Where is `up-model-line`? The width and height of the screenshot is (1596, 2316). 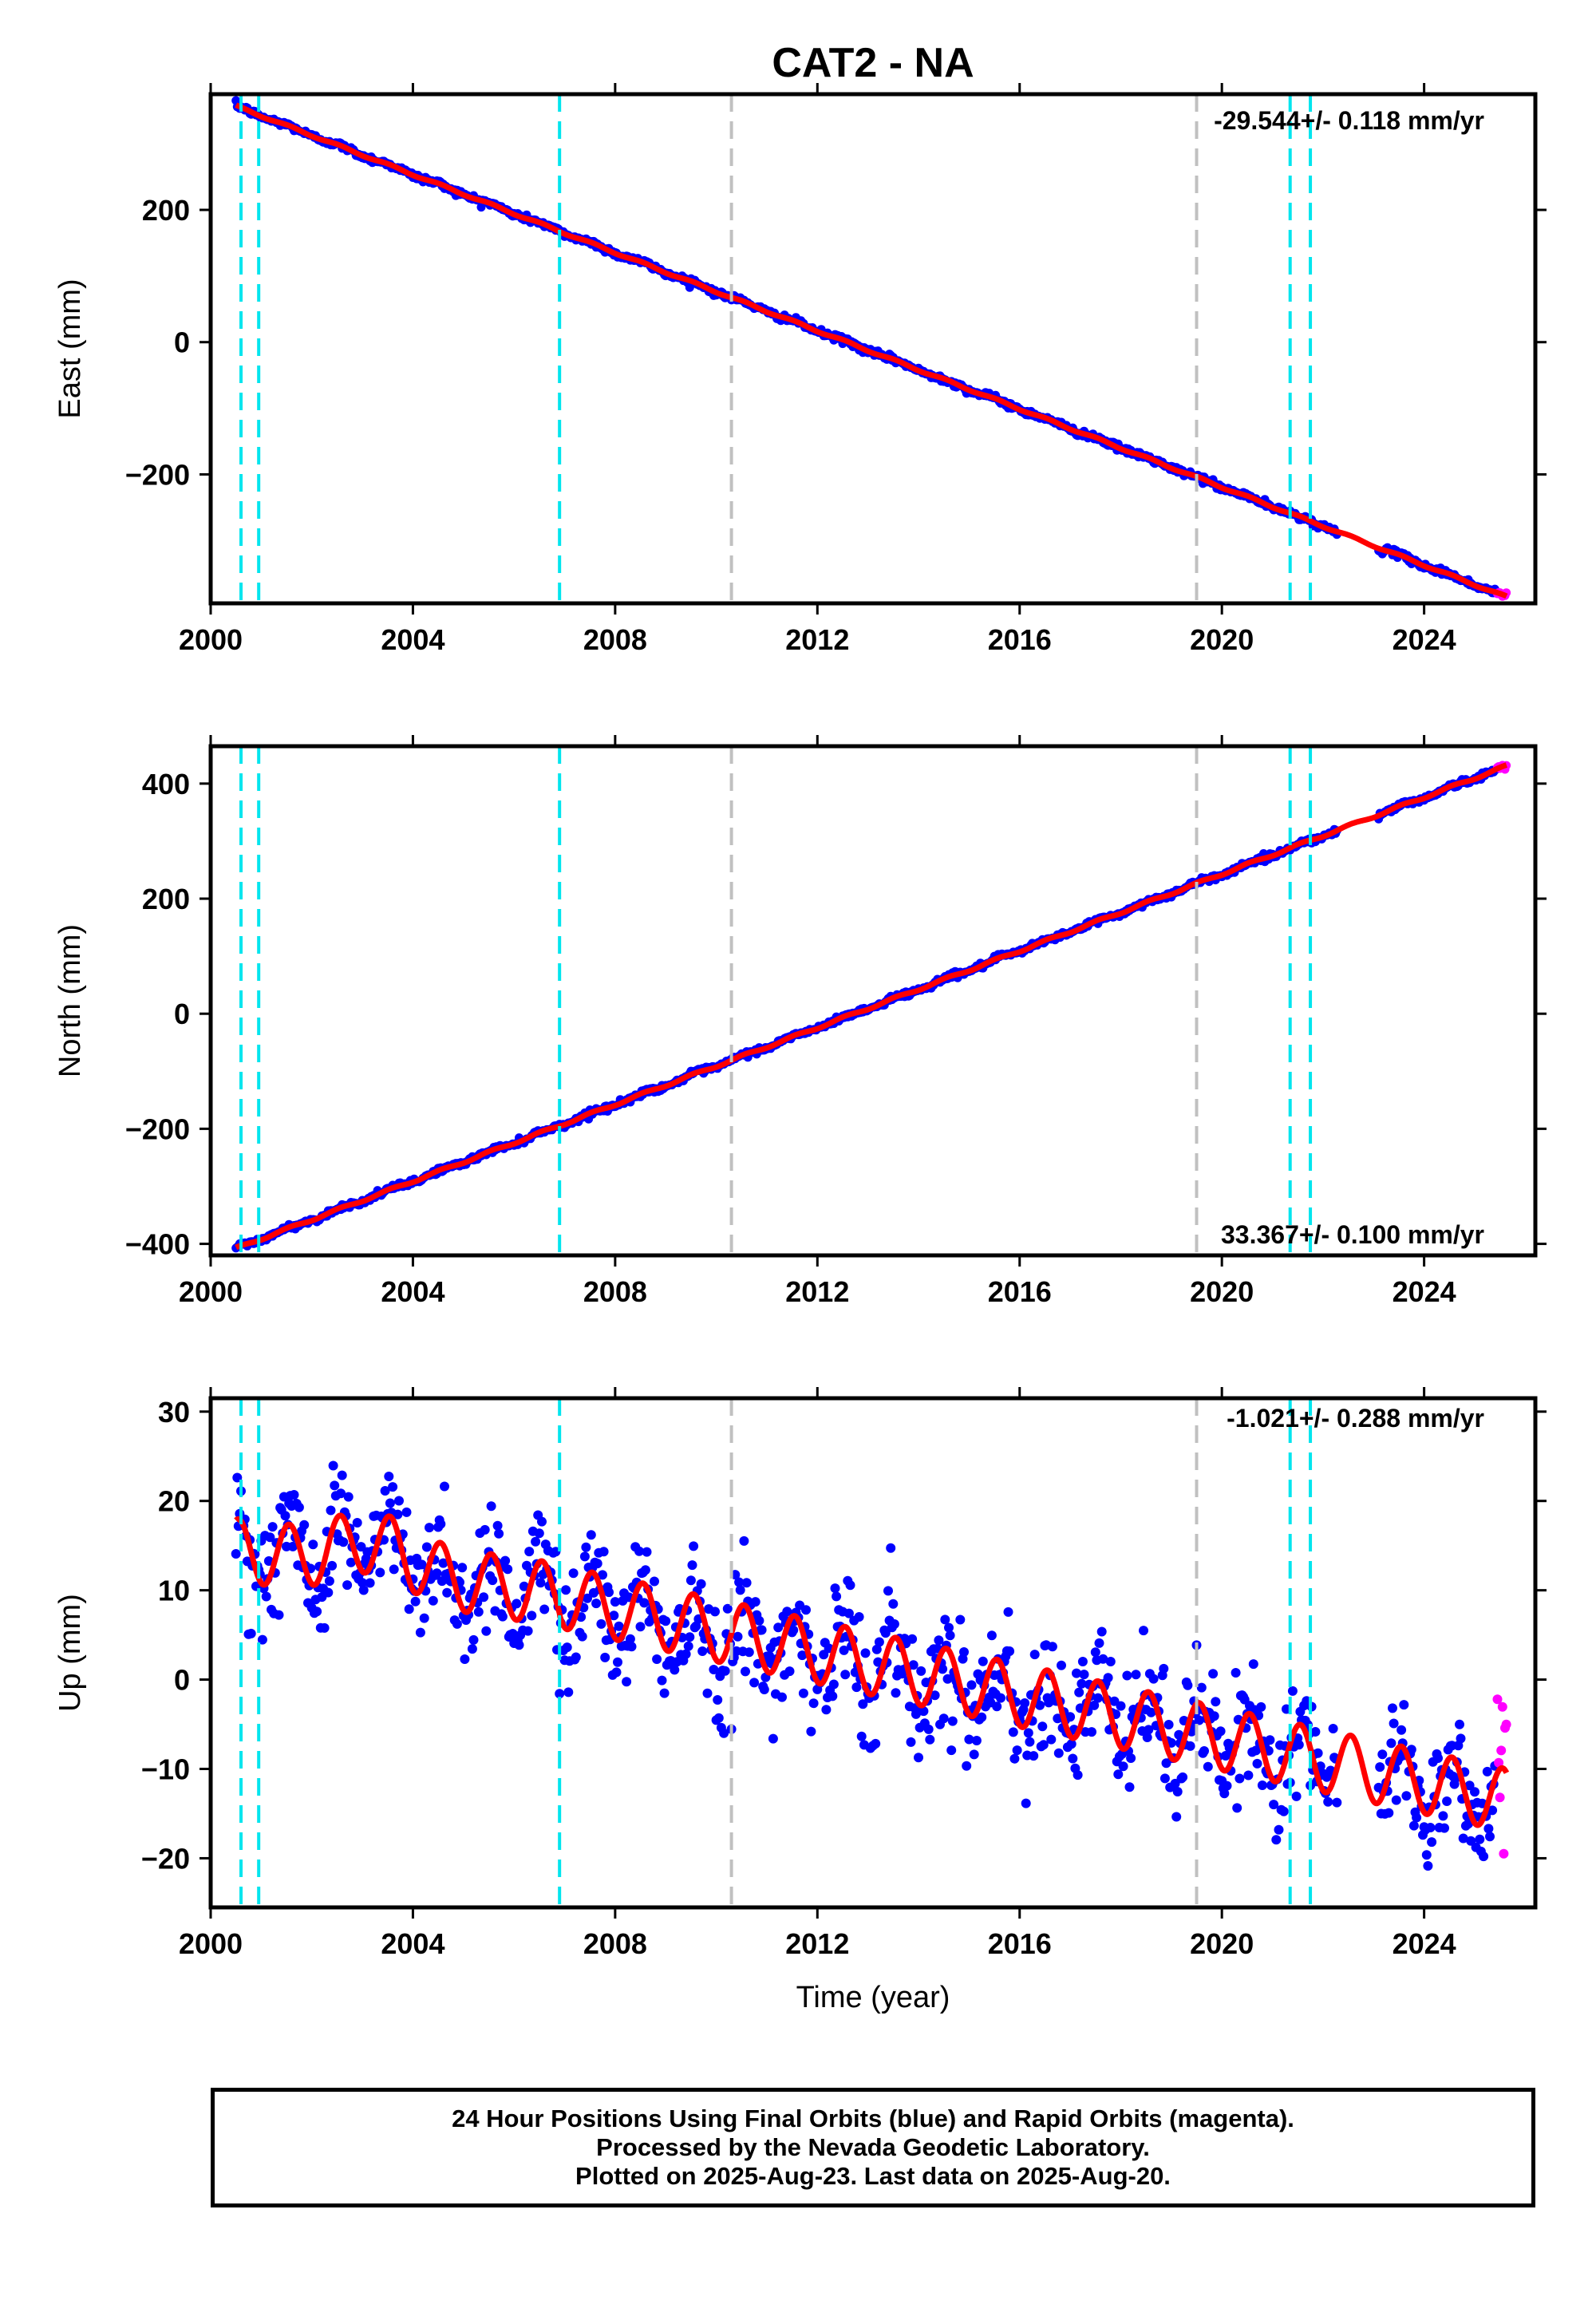 up-model-line is located at coordinates (871, 1670).